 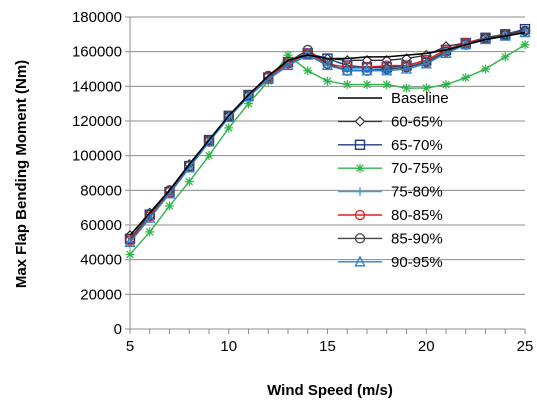 I want to click on x-tick-label: 15, so click(x=327, y=346).